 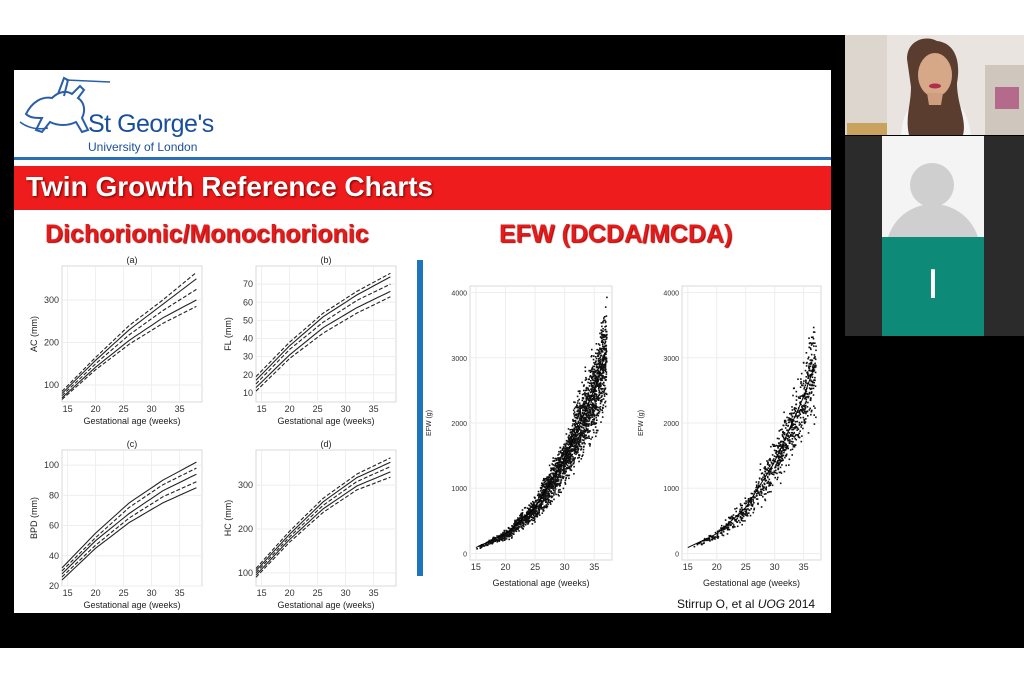 What do you see at coordinates (540, 583) in the screenshot?
I see `x-axis-label: Gestational age (weeks)` at bounding box center [540, 583].